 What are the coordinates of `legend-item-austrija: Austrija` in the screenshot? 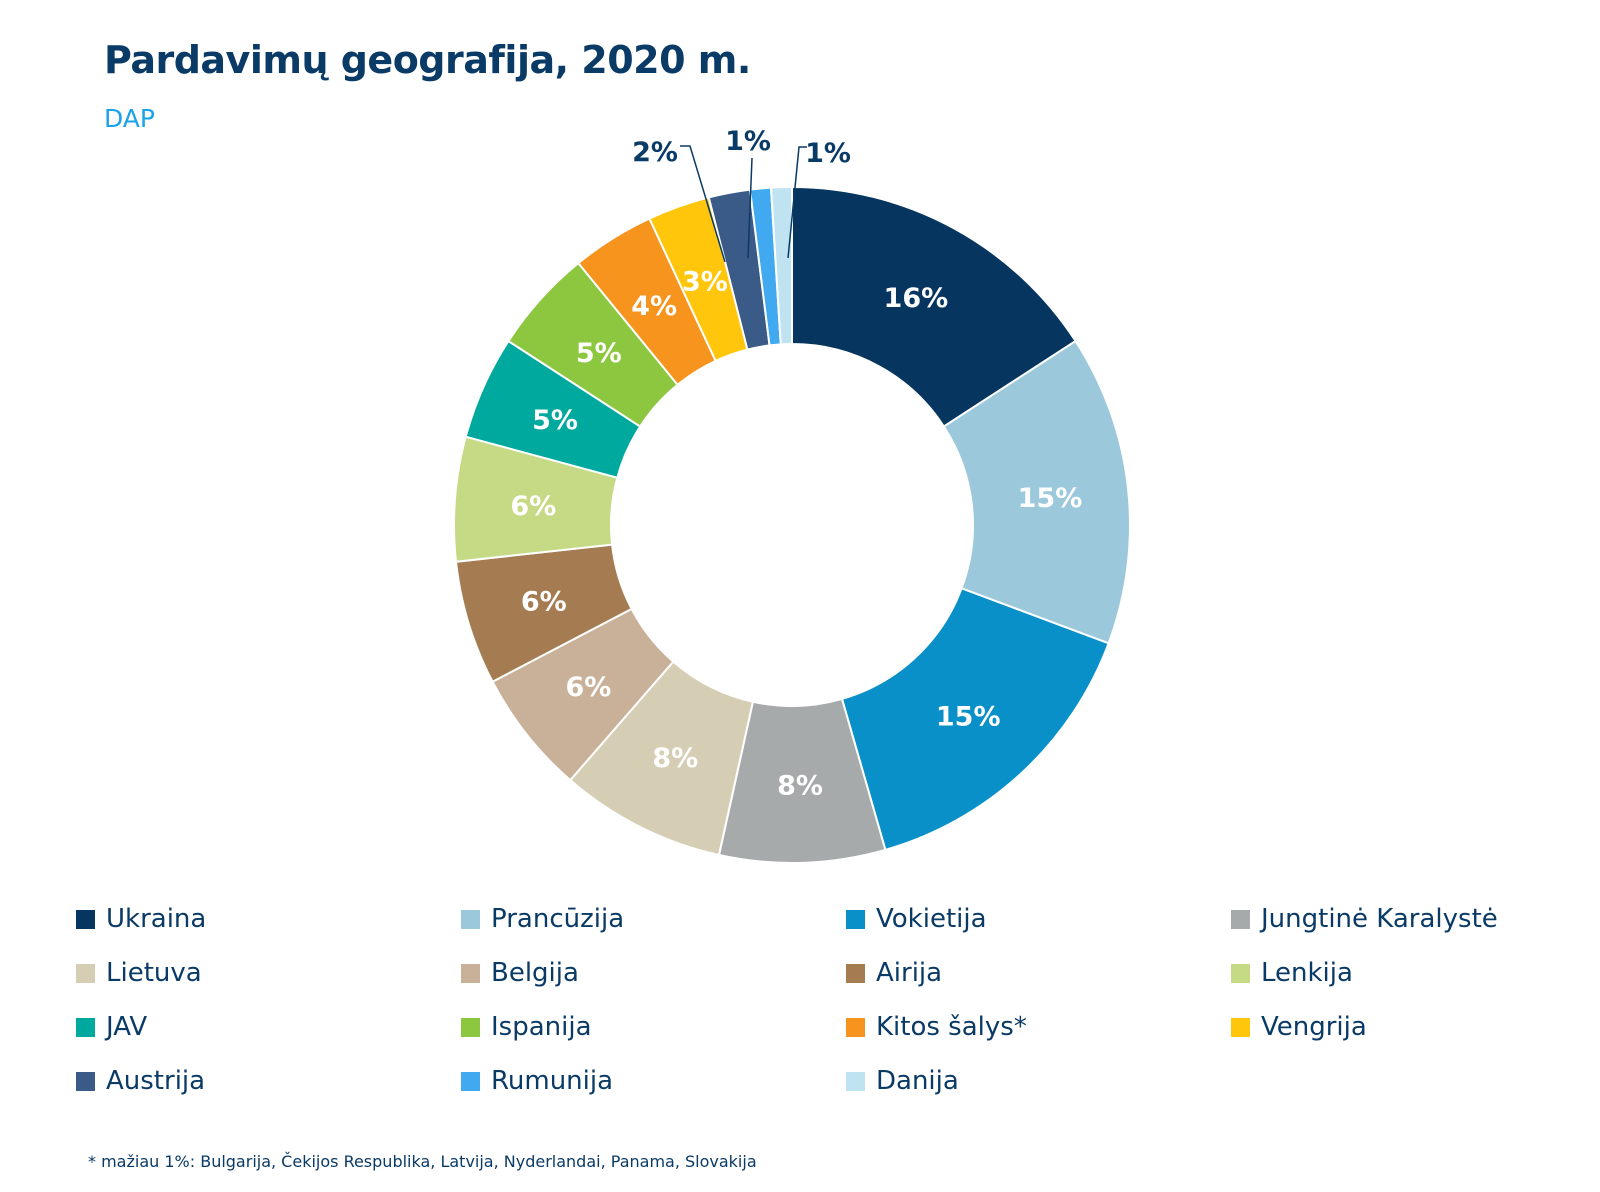 It's located at (268, 1081).